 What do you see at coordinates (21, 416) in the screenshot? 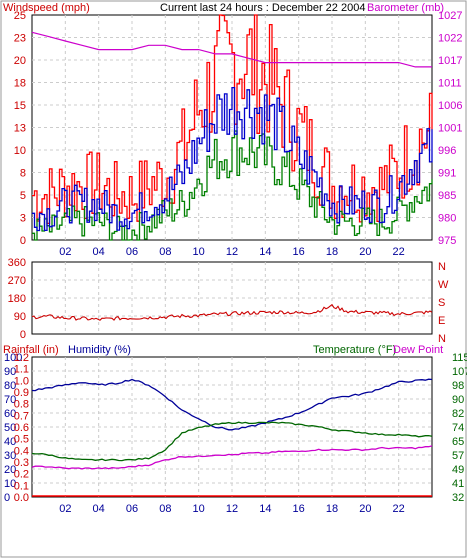
I see `rainfall-y-tick: 0.7` at bounding box center [21, 416].